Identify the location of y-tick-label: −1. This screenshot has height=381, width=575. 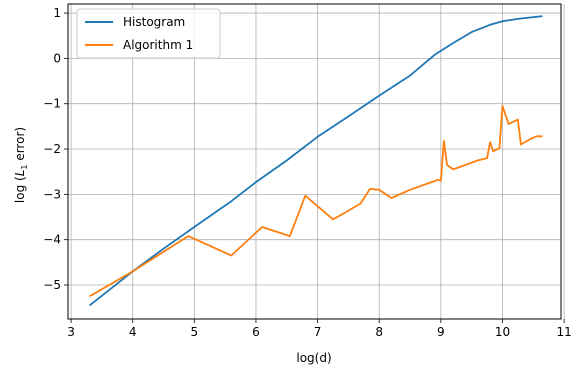
(52, 104).